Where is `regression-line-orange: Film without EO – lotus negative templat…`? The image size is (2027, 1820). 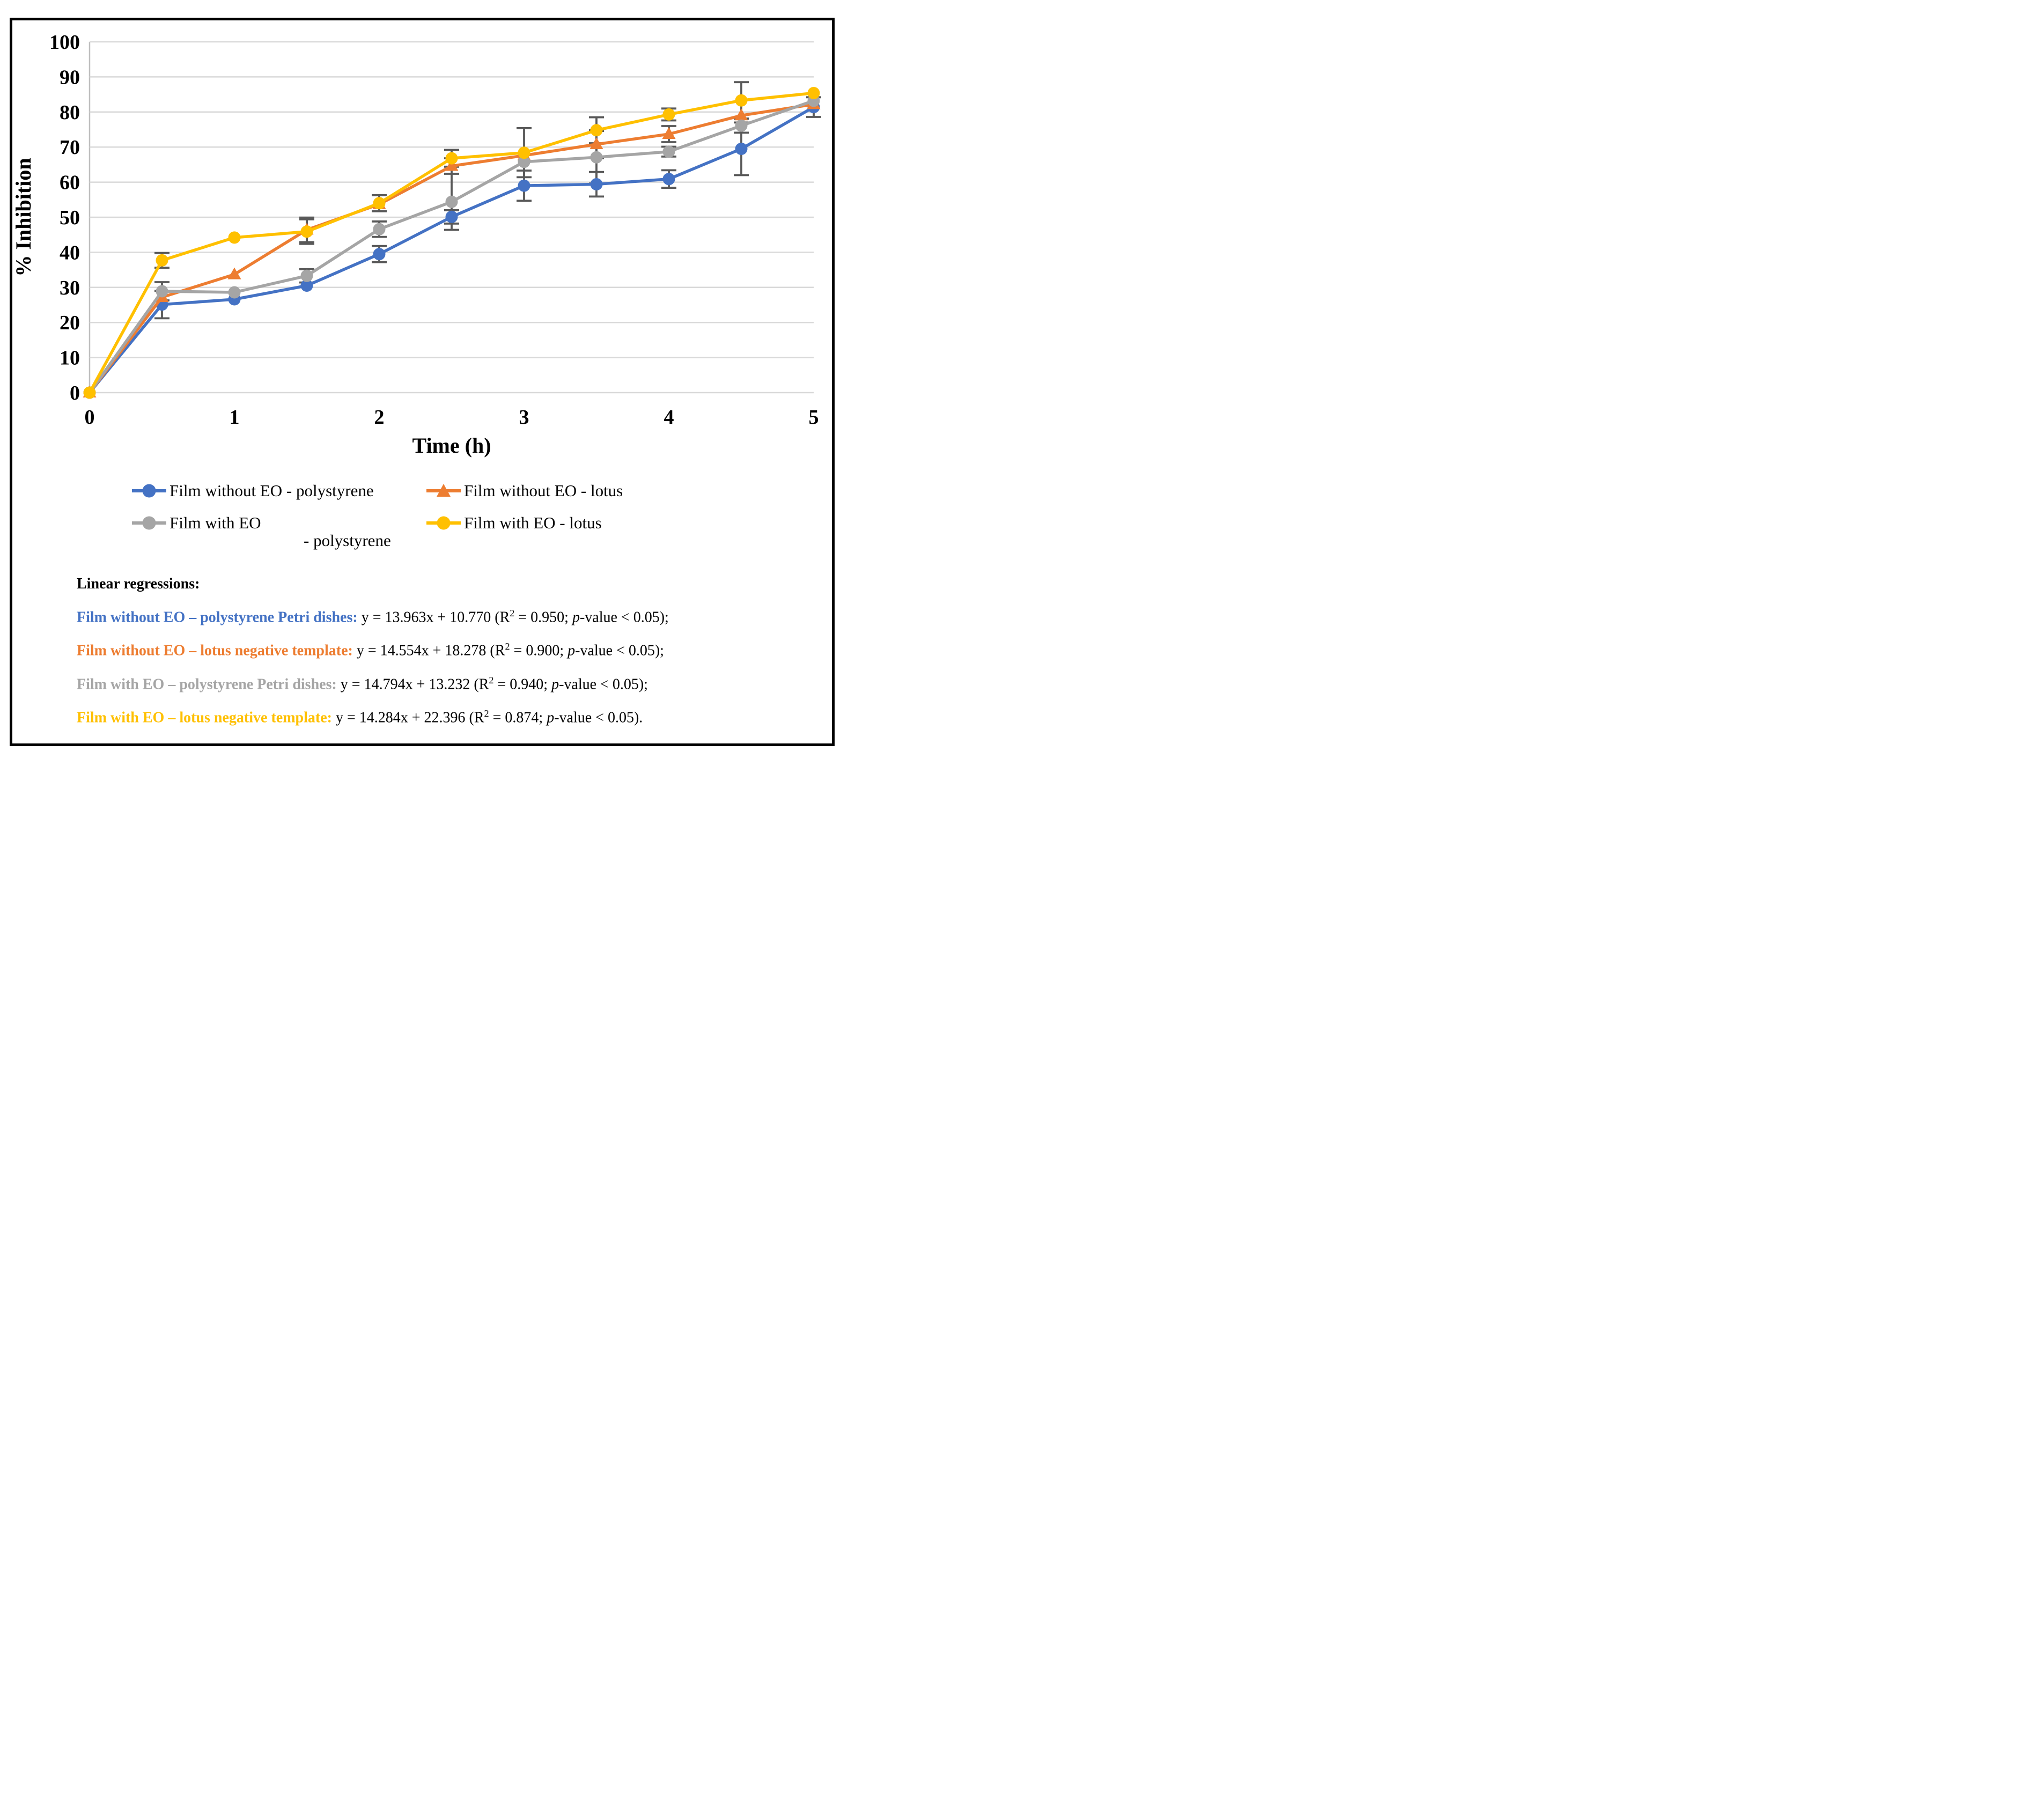
regression-line-orange: Film without EO – lotus negative templat… is located at coordinates (370, 650).